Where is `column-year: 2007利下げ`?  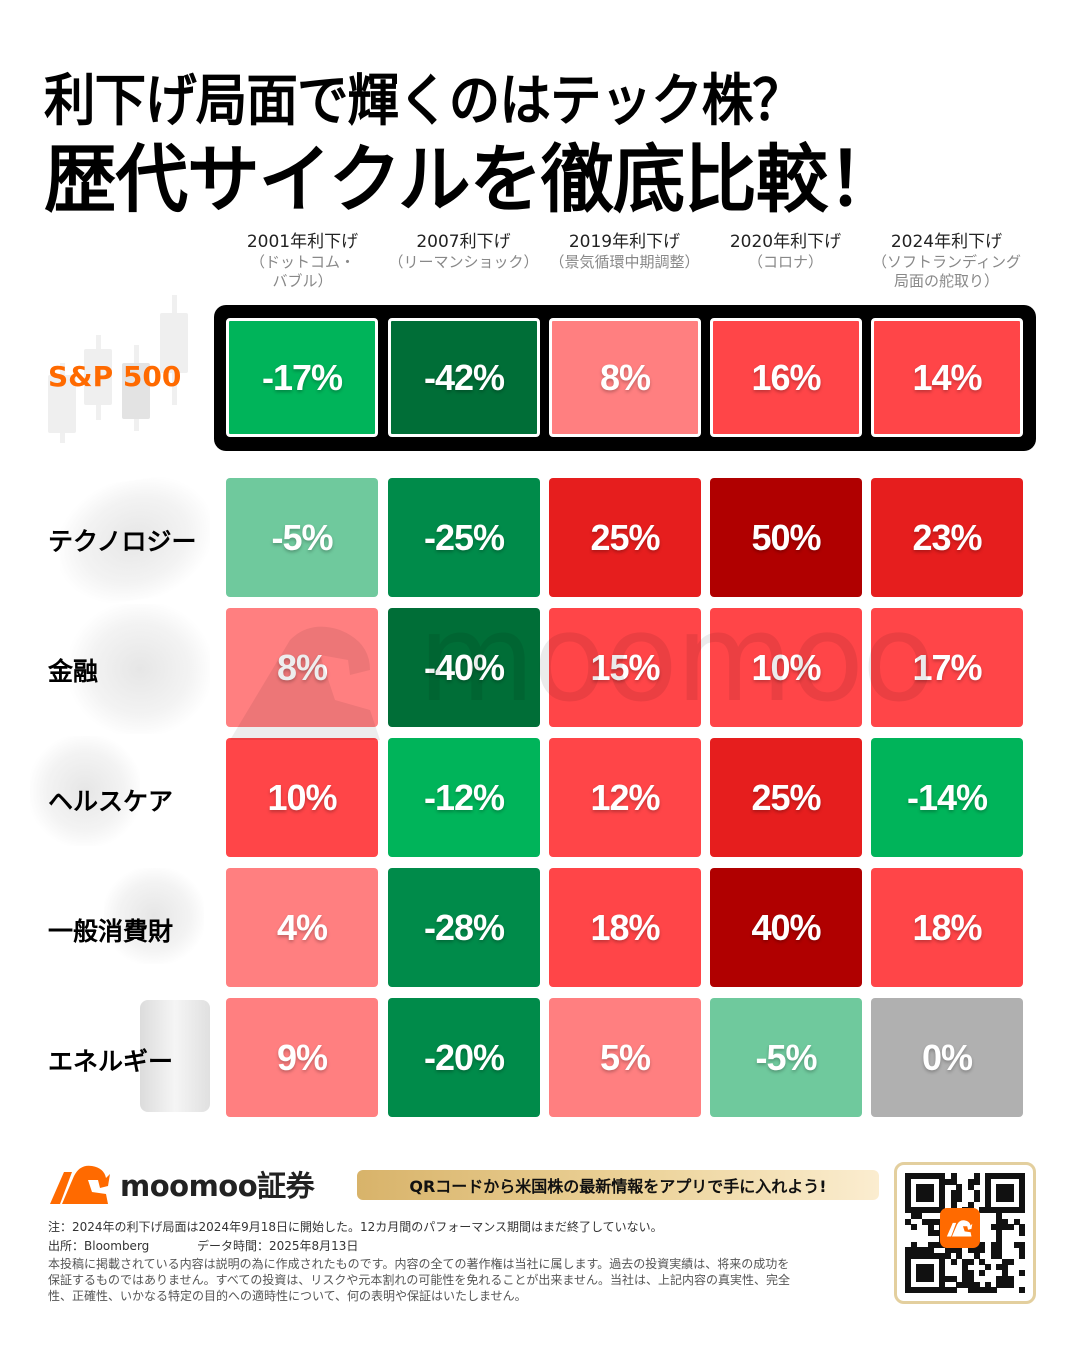 column-year: 2007利下げ is located at coordinates (463, 242).